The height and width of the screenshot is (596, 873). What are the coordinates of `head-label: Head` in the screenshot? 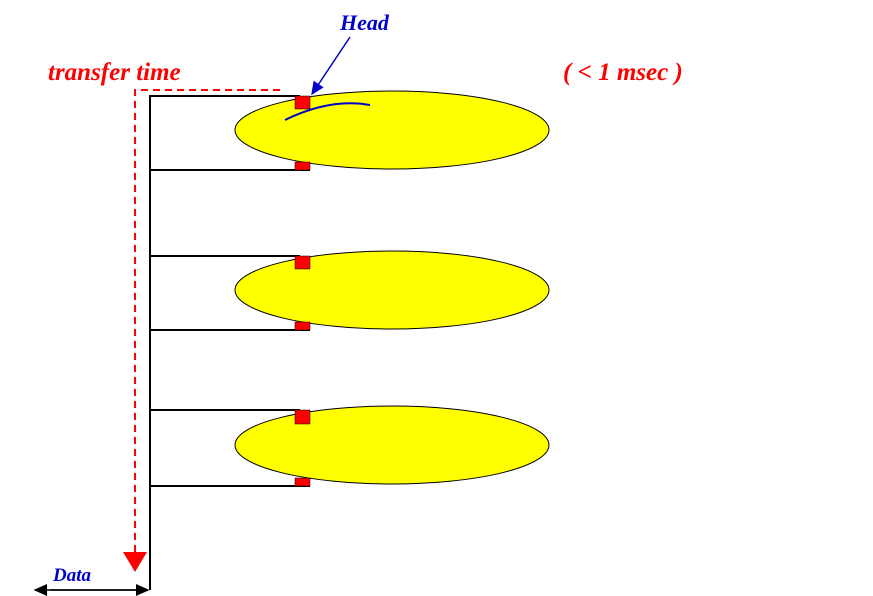 It's located at (364, 22).